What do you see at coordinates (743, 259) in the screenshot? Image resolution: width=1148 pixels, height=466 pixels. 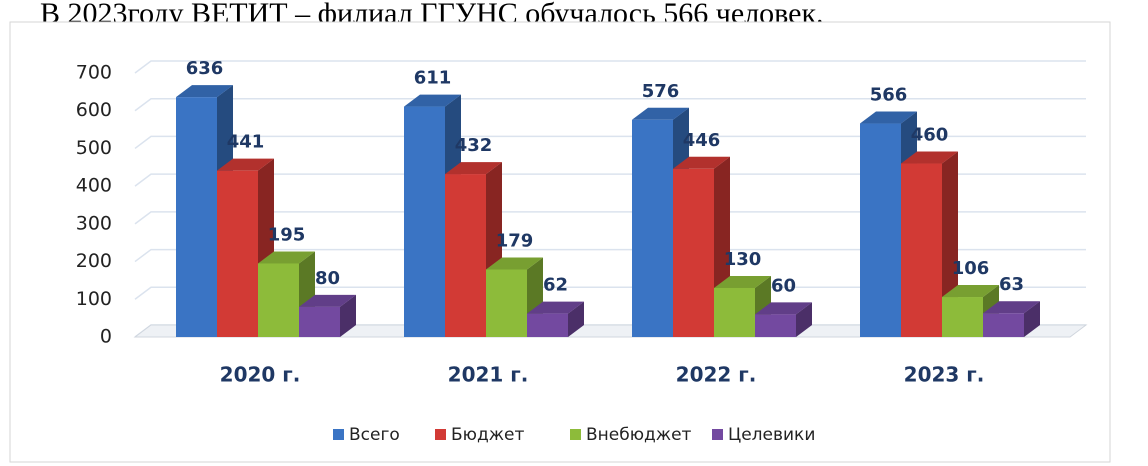 I see `value-label: 130` at bounding box center [743, 259].